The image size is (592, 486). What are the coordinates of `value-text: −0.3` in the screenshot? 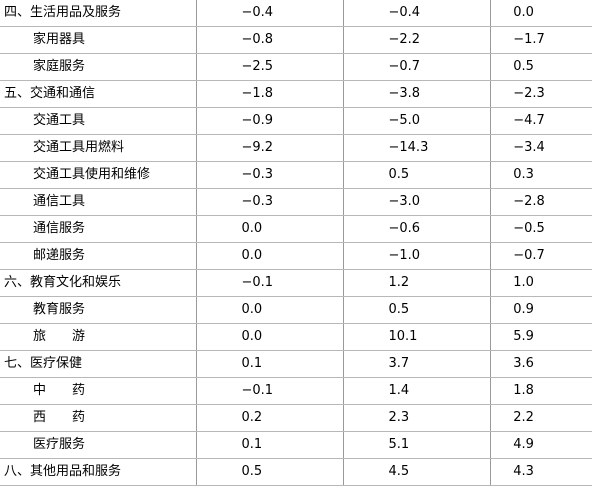 It's located at (257, 174).